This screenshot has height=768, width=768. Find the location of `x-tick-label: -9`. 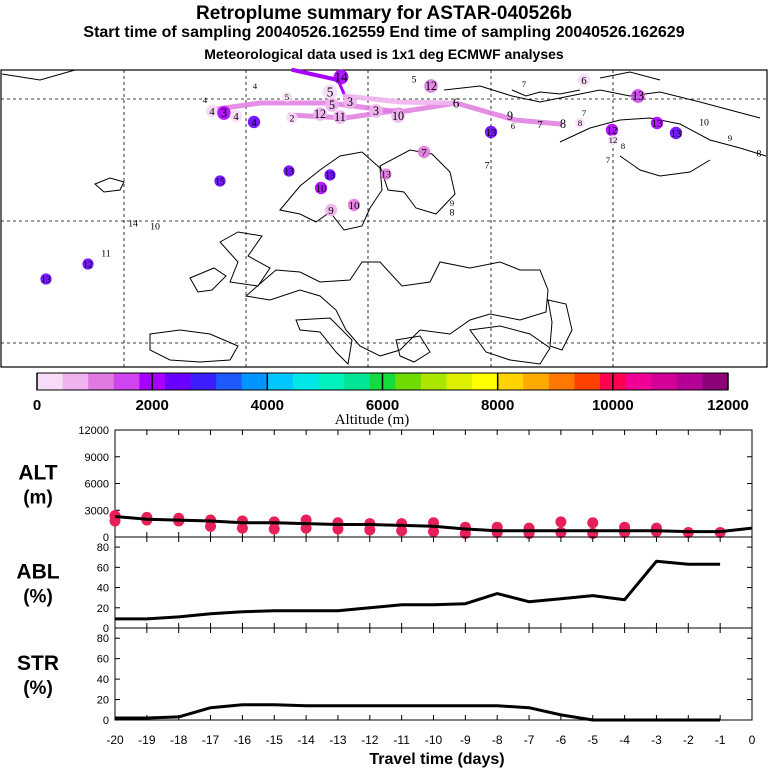

x-tick-label: -9 is located at coordinates (465, 740).